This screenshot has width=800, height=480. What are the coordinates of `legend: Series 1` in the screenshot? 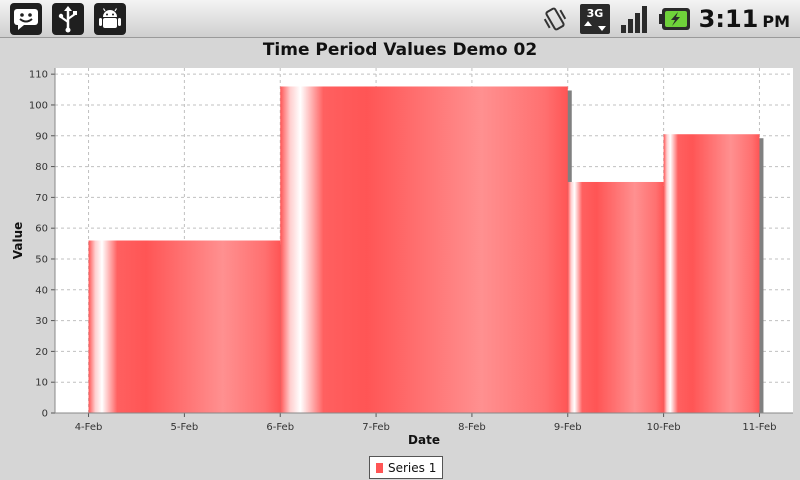 It's located at (406, 467).